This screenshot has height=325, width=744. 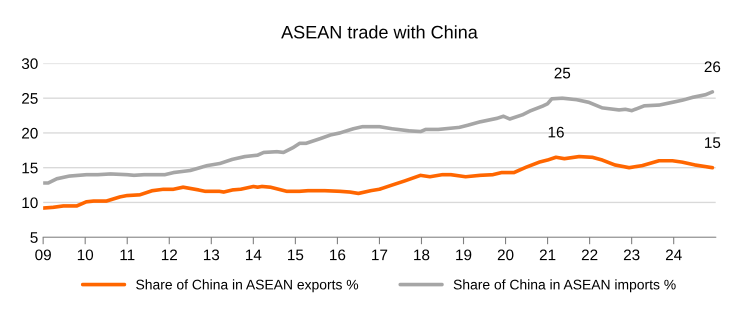 I want to click on x-tick-label: 09, so click(x=43, y=254).